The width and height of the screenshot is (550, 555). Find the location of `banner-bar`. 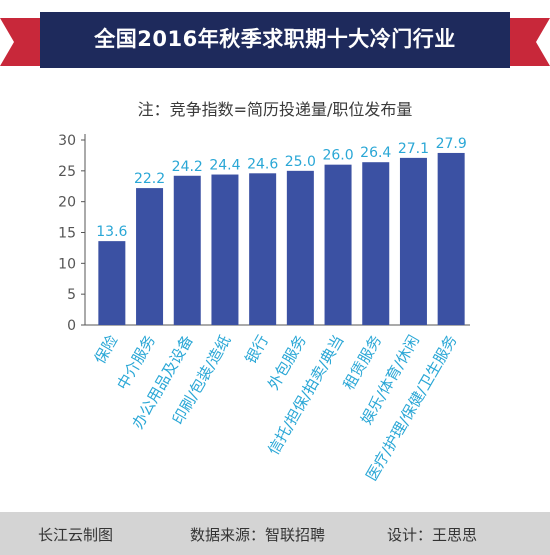

banner-bar is located at coordinates (275, 40).